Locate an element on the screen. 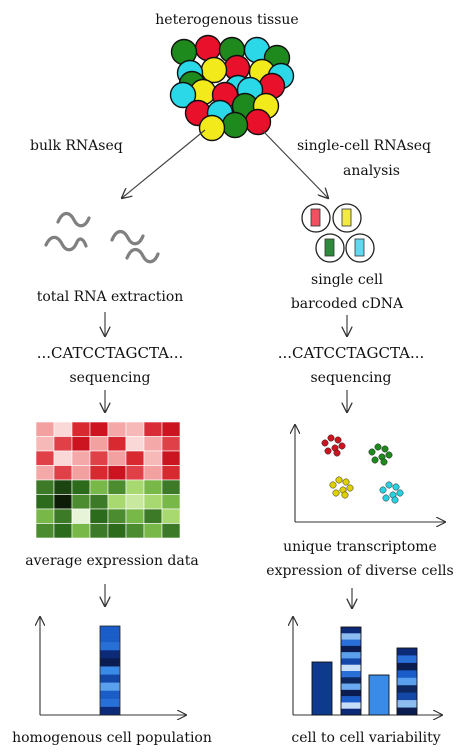  barcoded-cdna-label: barcoded cDNA is located at coordinates (347, 304).